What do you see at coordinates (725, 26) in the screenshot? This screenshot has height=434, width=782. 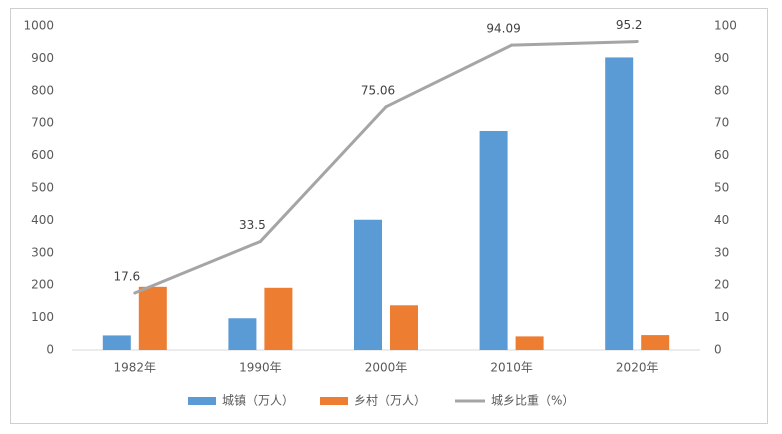 I see `y-right-tick-label: 100` at bounding box center [725, 26].